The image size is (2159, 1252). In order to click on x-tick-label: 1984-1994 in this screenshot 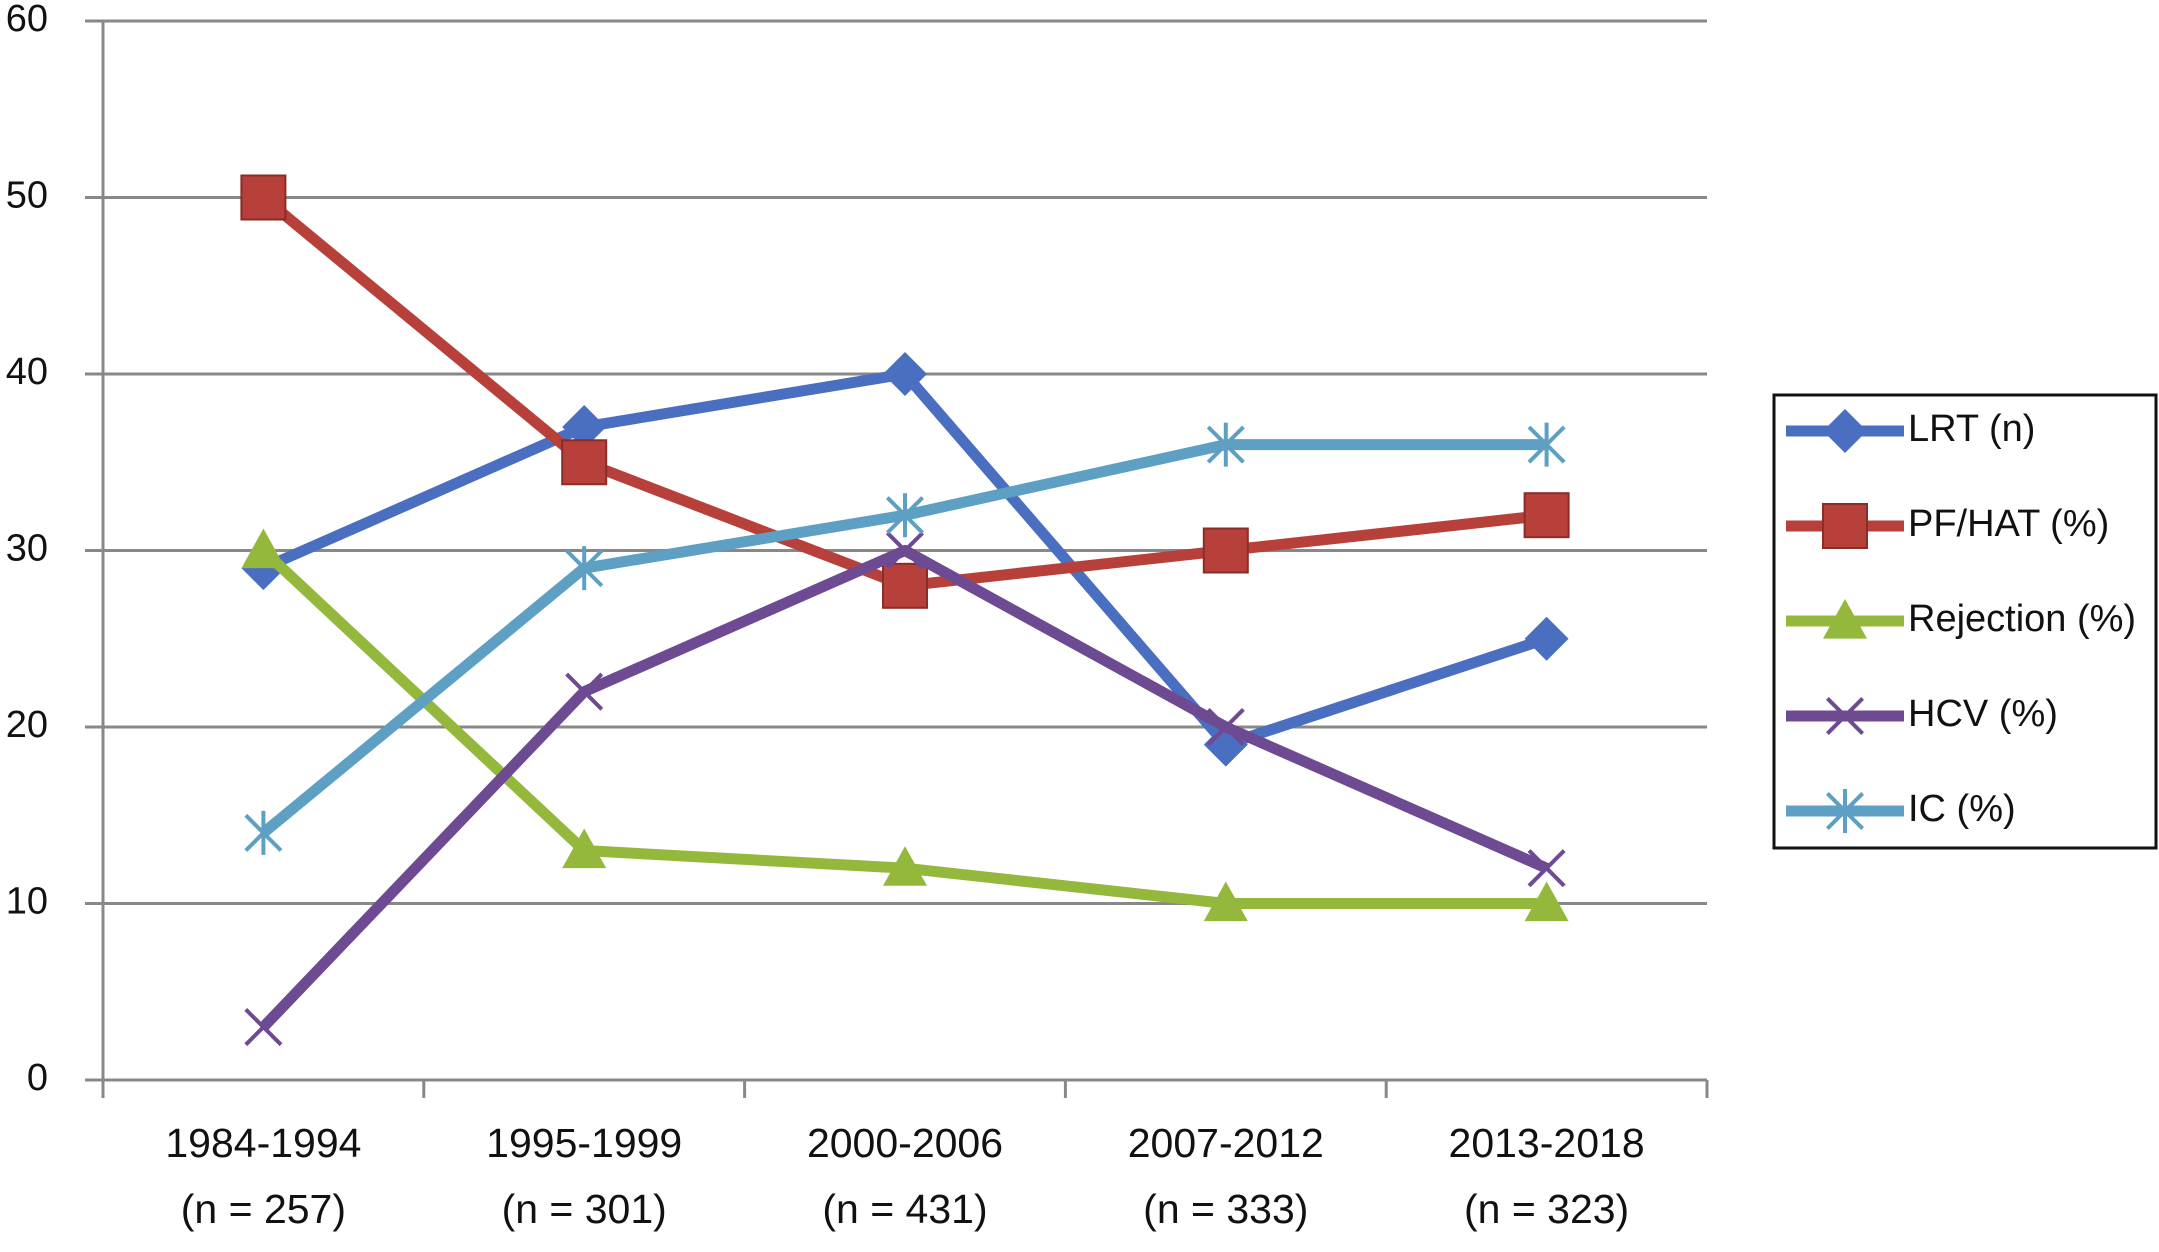, I will do `click(263, 1143)`.